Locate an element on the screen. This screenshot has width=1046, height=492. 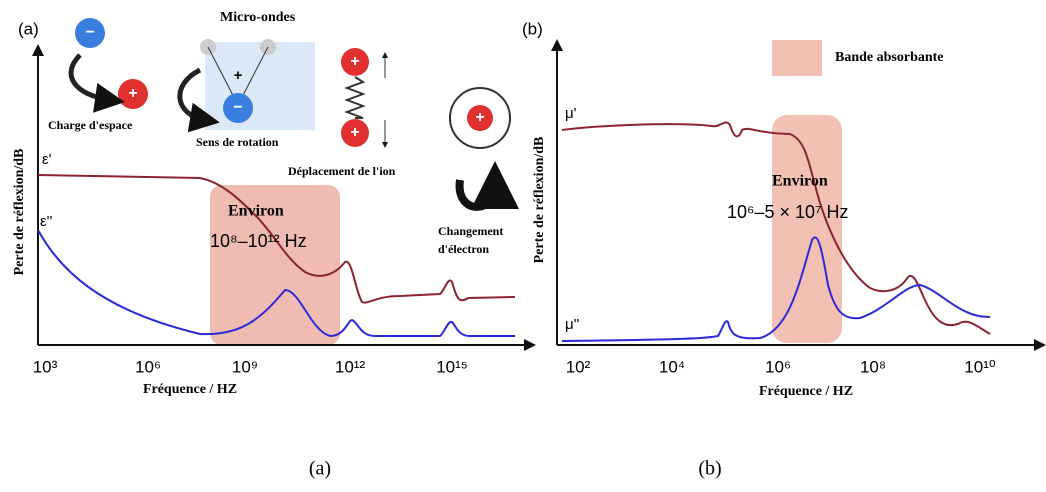
eps-real-curve is located at coordinates (276, 239).